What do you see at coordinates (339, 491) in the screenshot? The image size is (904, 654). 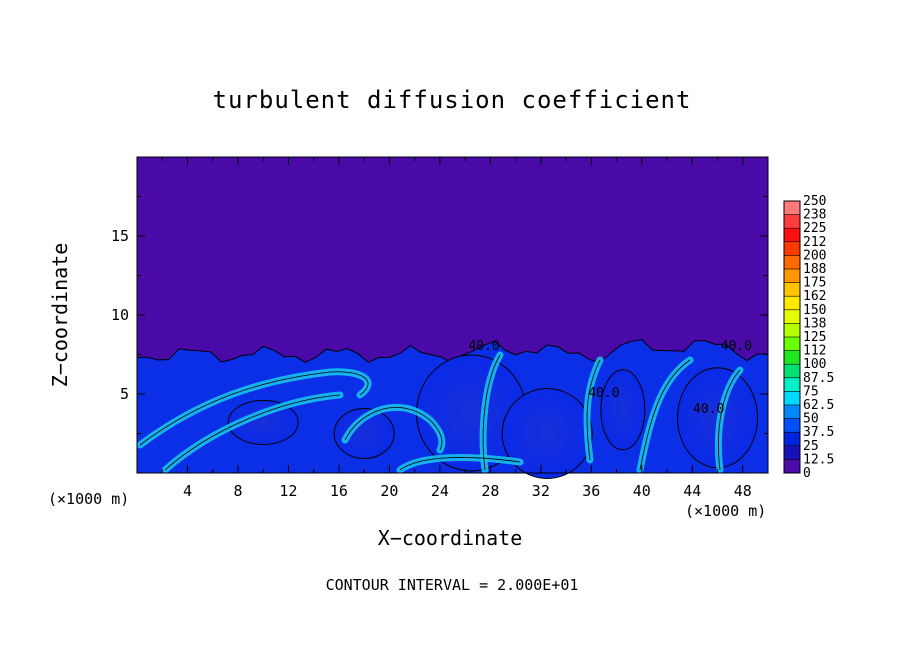 I see `x-tick-label: 16` at bounding box center [339, 491].